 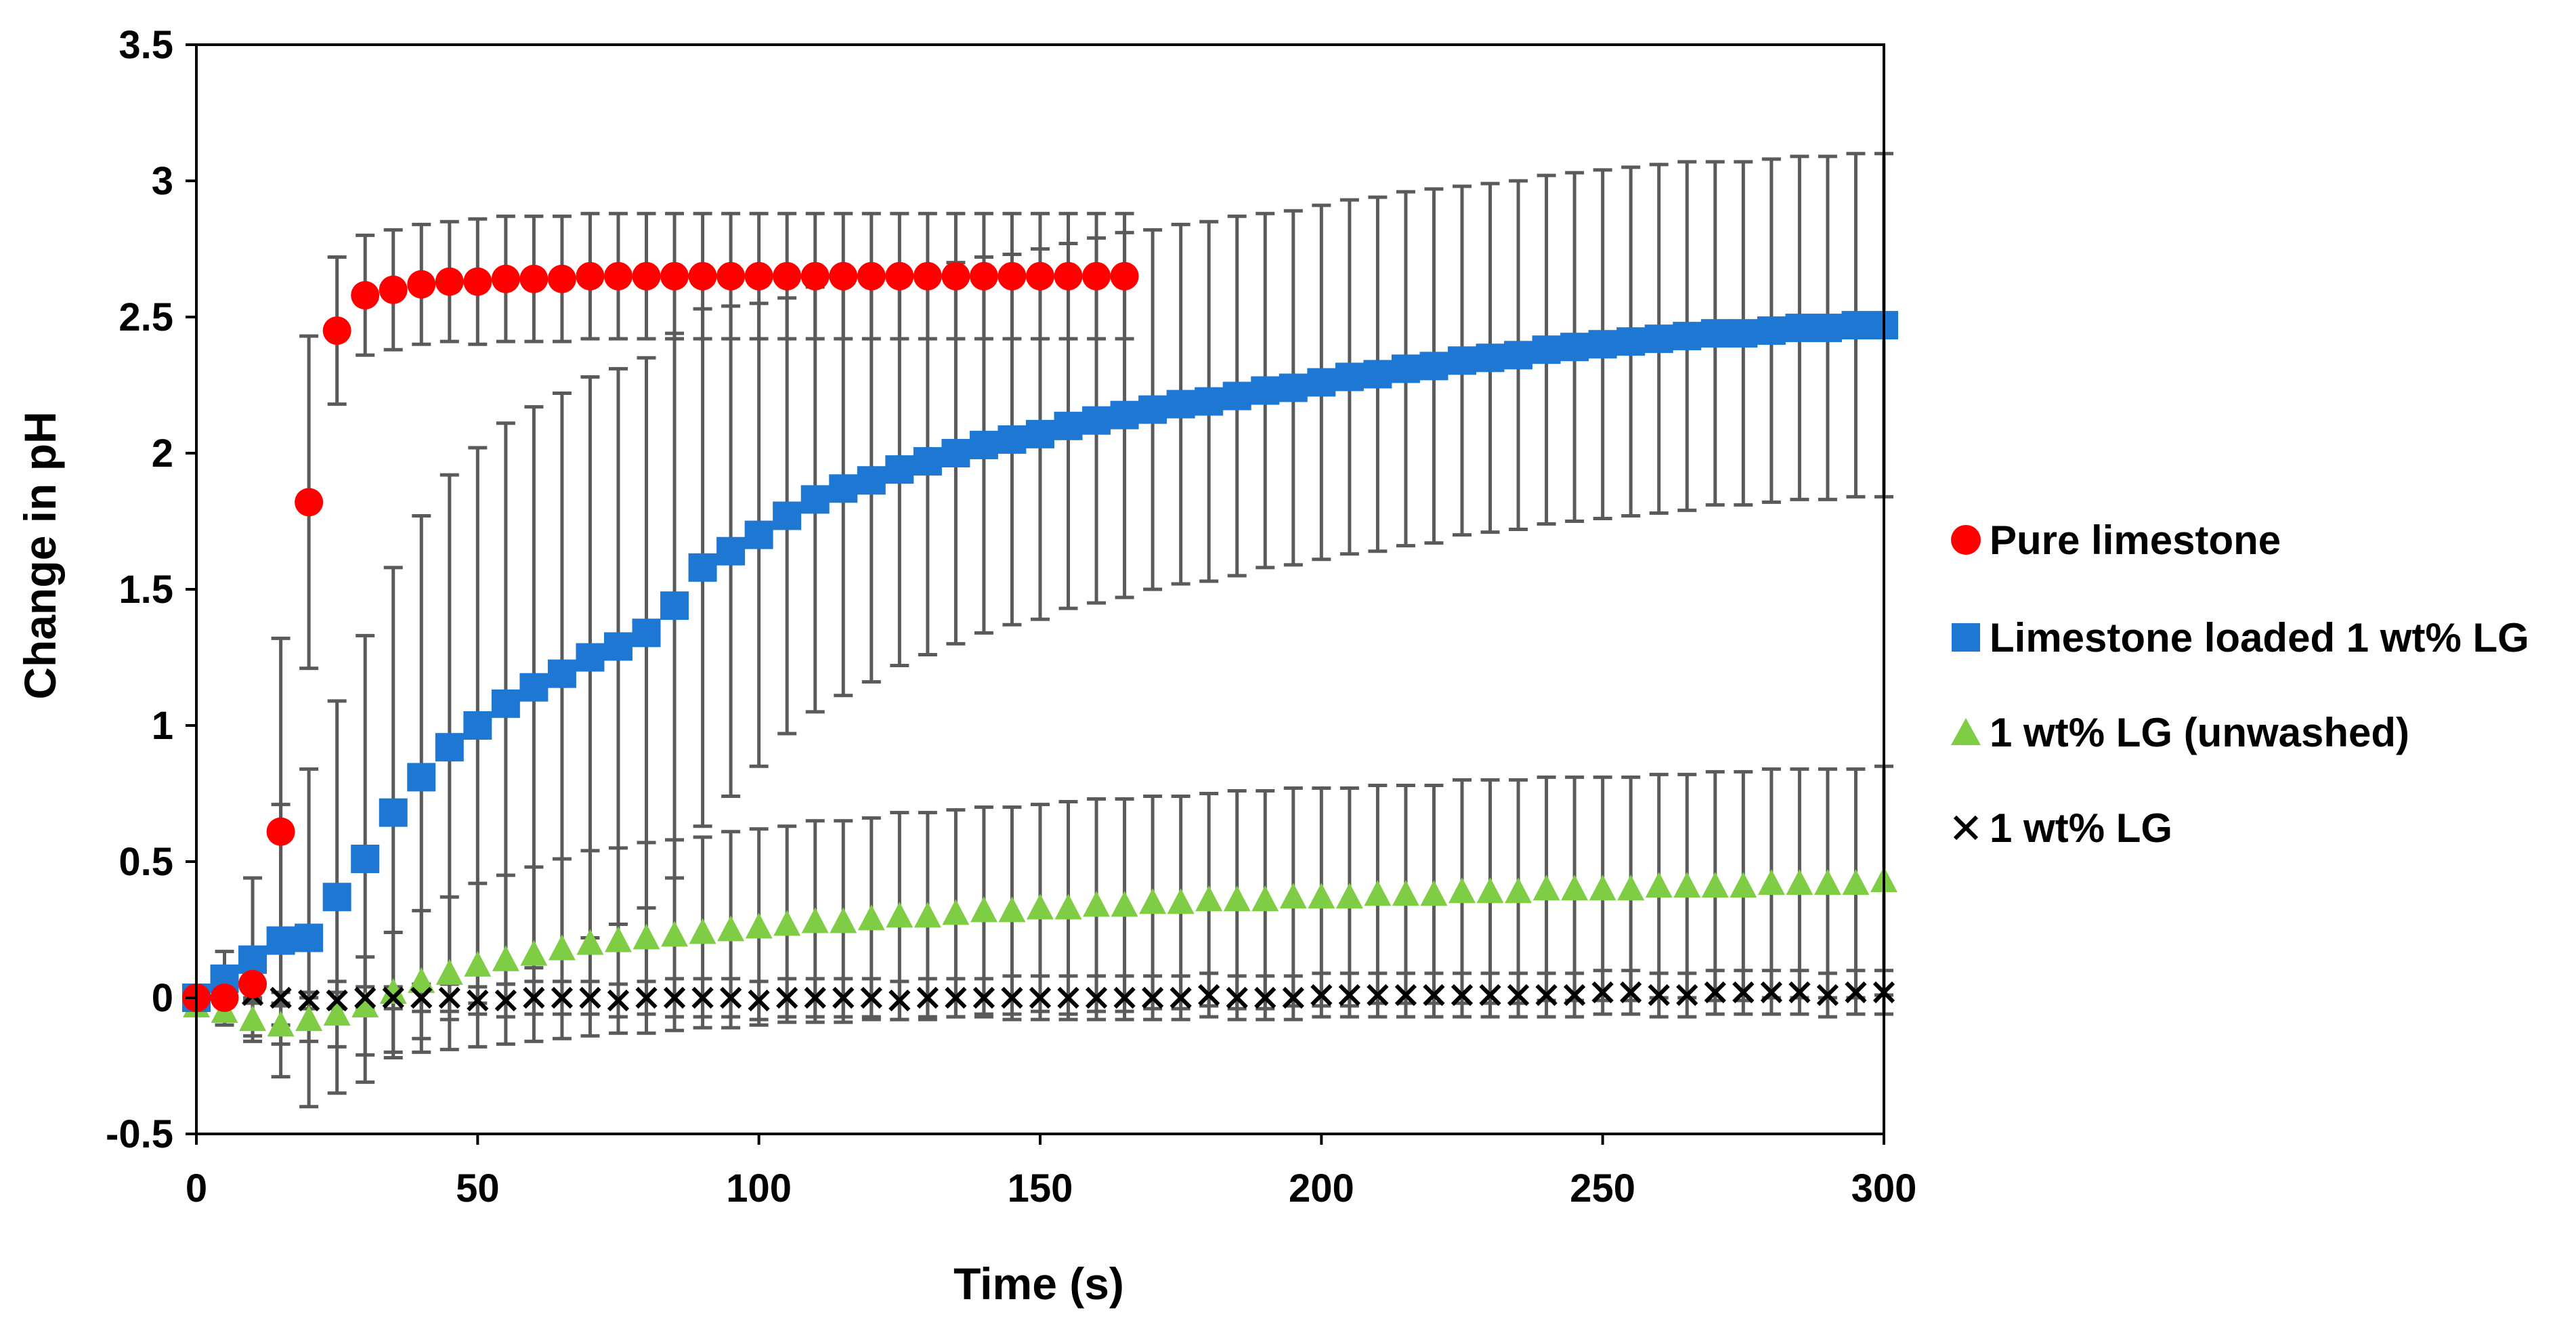 What do you see at coordinates (40, 555) in the screenshot?
I see `y-axis-title: Change in pH` at bounding box center [40, 555].